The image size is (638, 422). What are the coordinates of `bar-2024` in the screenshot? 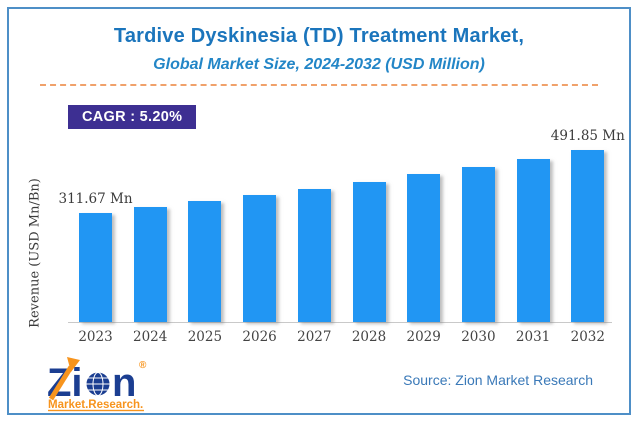 It's located at (150, 264).